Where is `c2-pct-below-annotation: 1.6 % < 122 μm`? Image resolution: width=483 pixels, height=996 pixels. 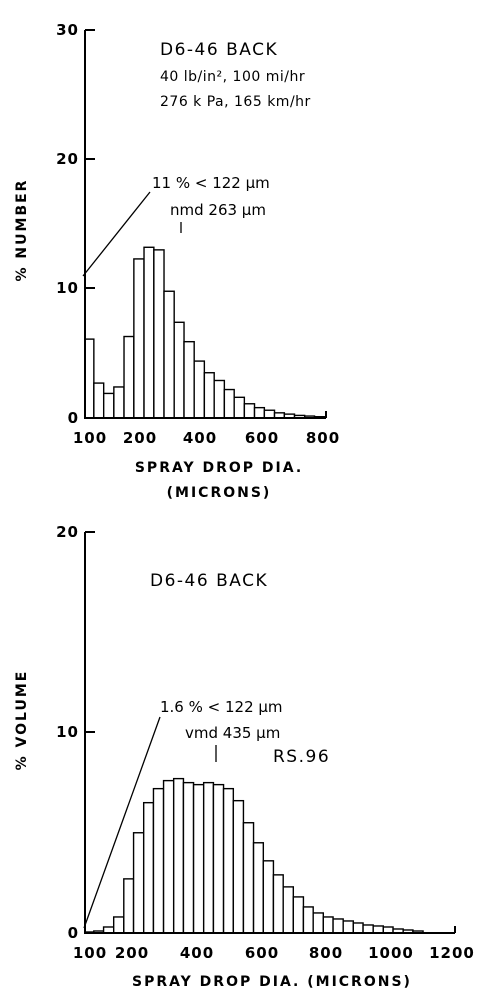 c2-pct-below-annotation: 1.6 % < 122 μm is located at coordinates (221, 707).